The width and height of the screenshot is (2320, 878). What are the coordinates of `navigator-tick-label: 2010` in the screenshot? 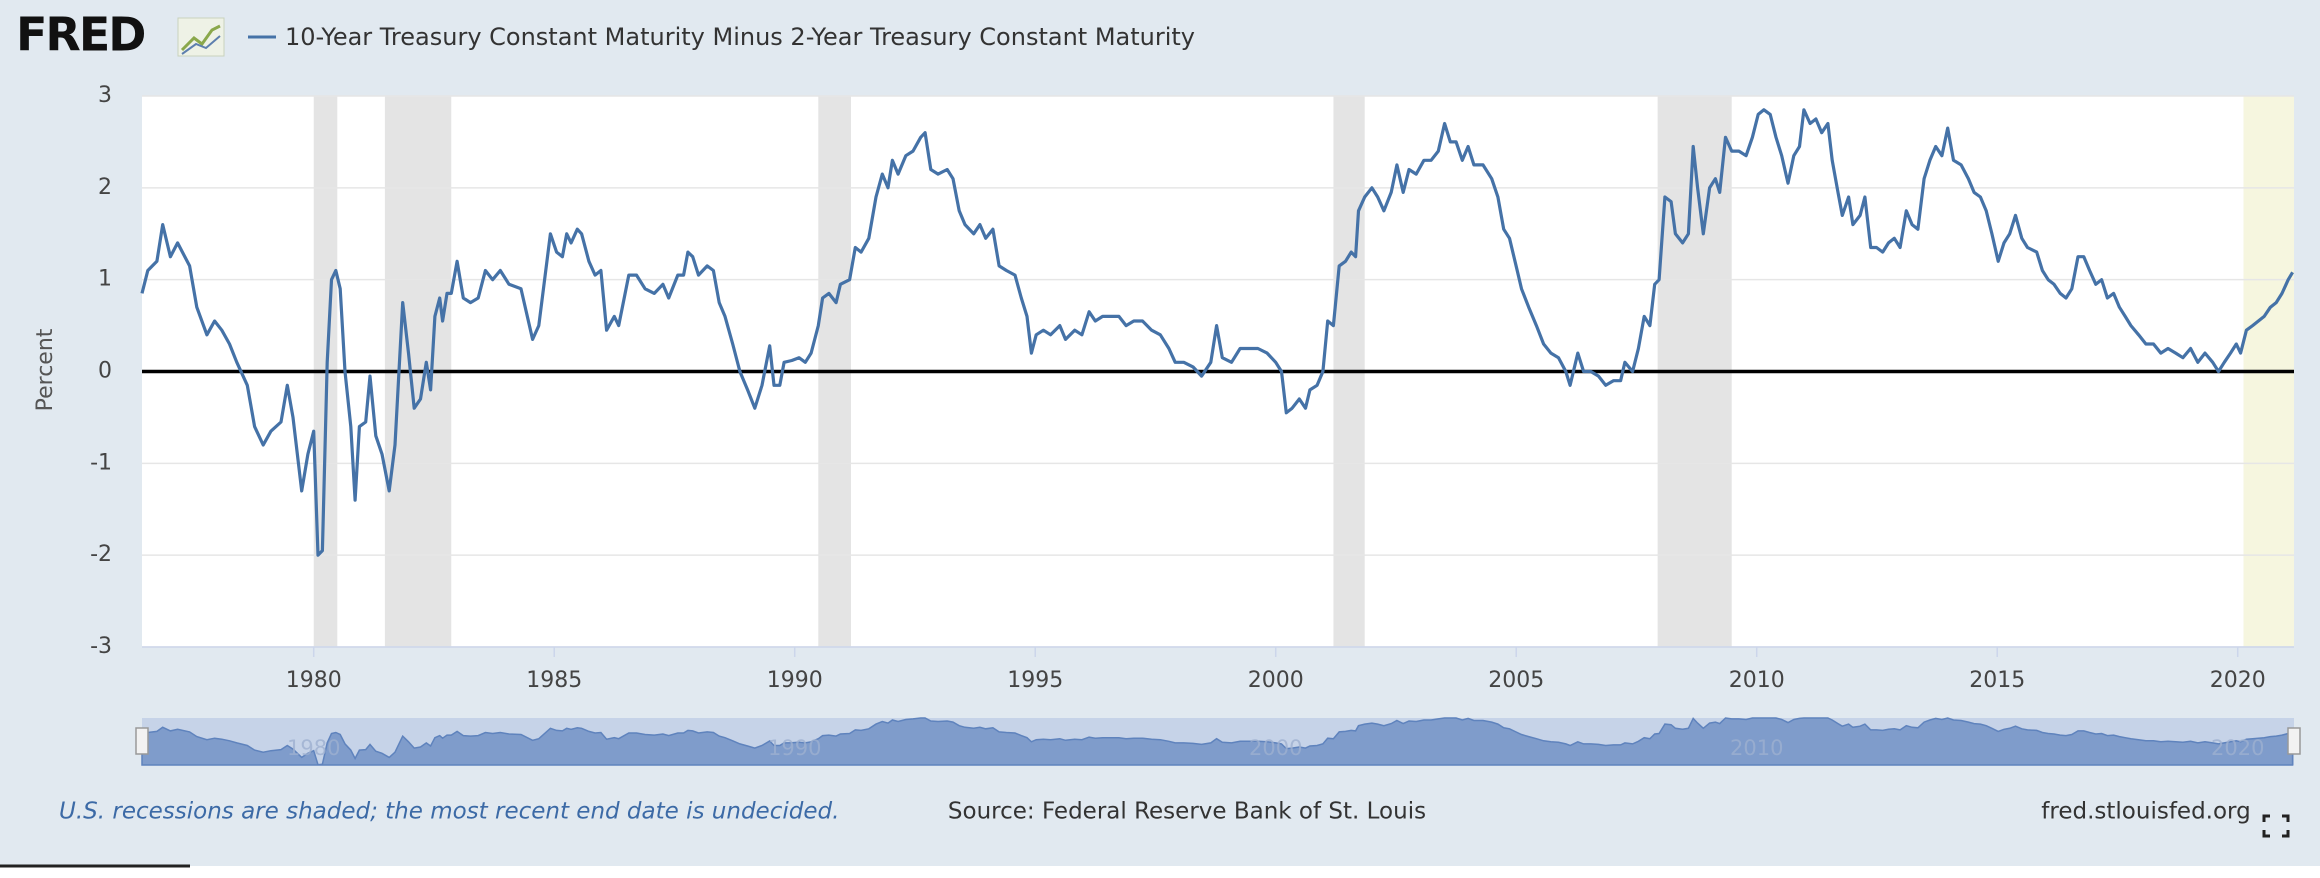 It's located at (1756, 748).